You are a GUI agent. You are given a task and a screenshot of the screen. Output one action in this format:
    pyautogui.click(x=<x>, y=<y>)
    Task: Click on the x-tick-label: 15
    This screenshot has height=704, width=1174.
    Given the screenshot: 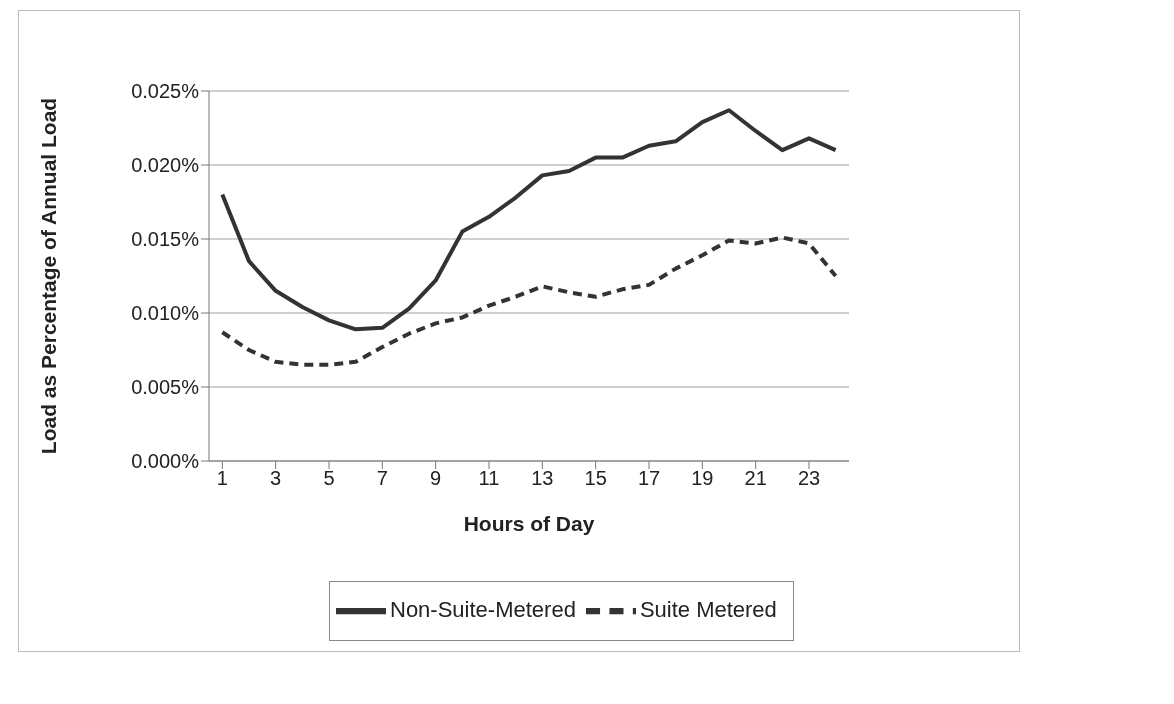 What is the action you would take?
    pyautogui.click(x=595, y=478)
    